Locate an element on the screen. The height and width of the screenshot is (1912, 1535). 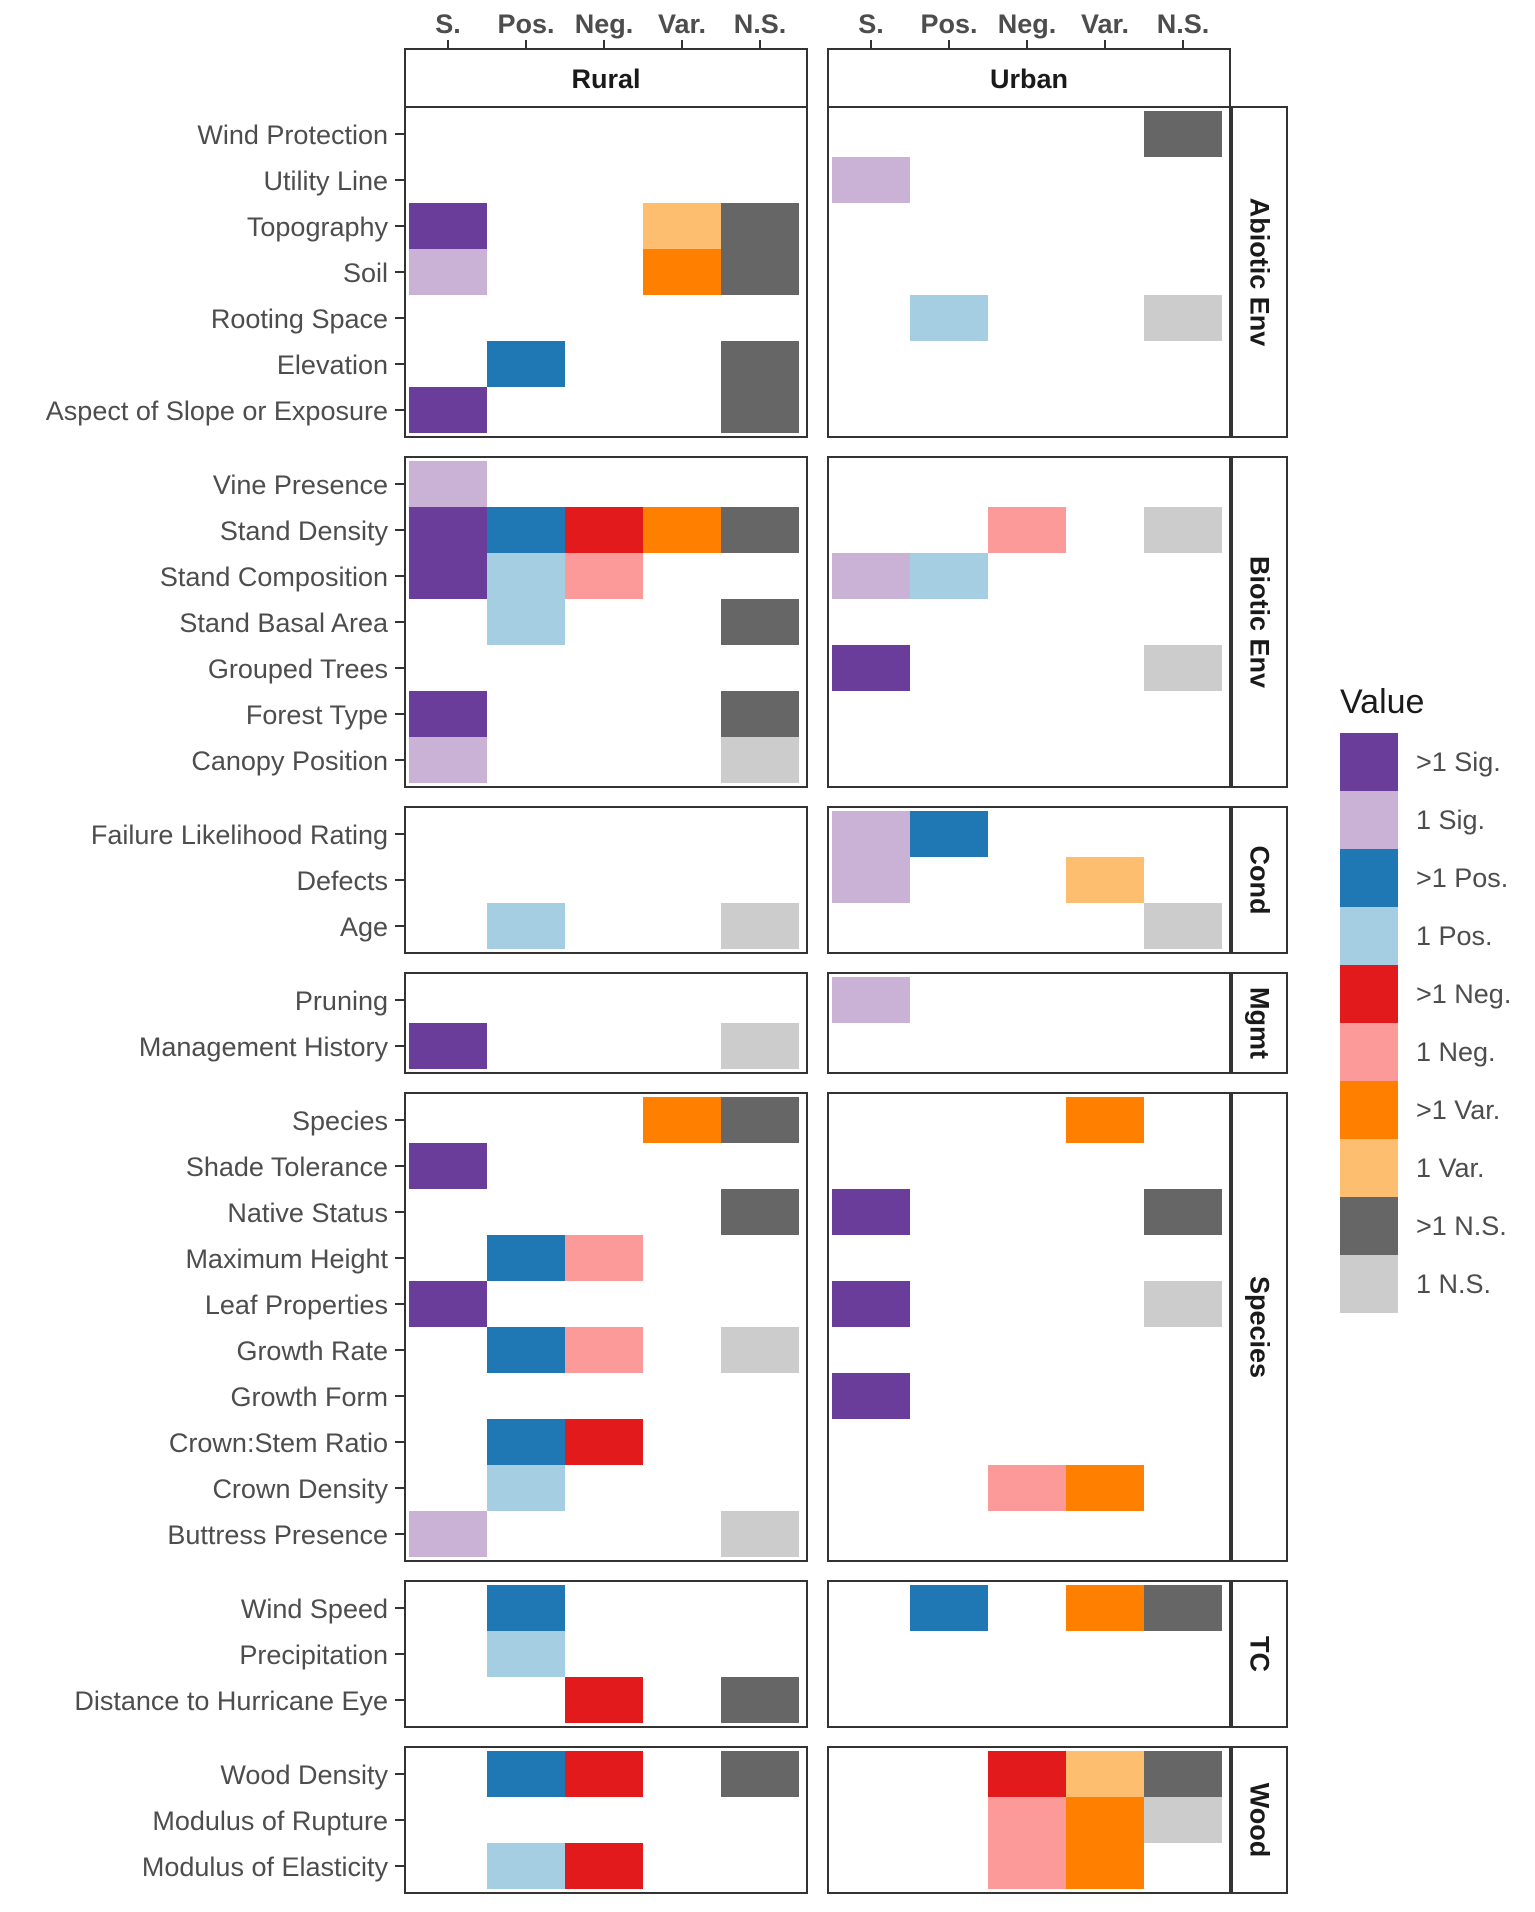
group-label-abiotic-env: Abiotic Env is located at coordinates (1260, 272).